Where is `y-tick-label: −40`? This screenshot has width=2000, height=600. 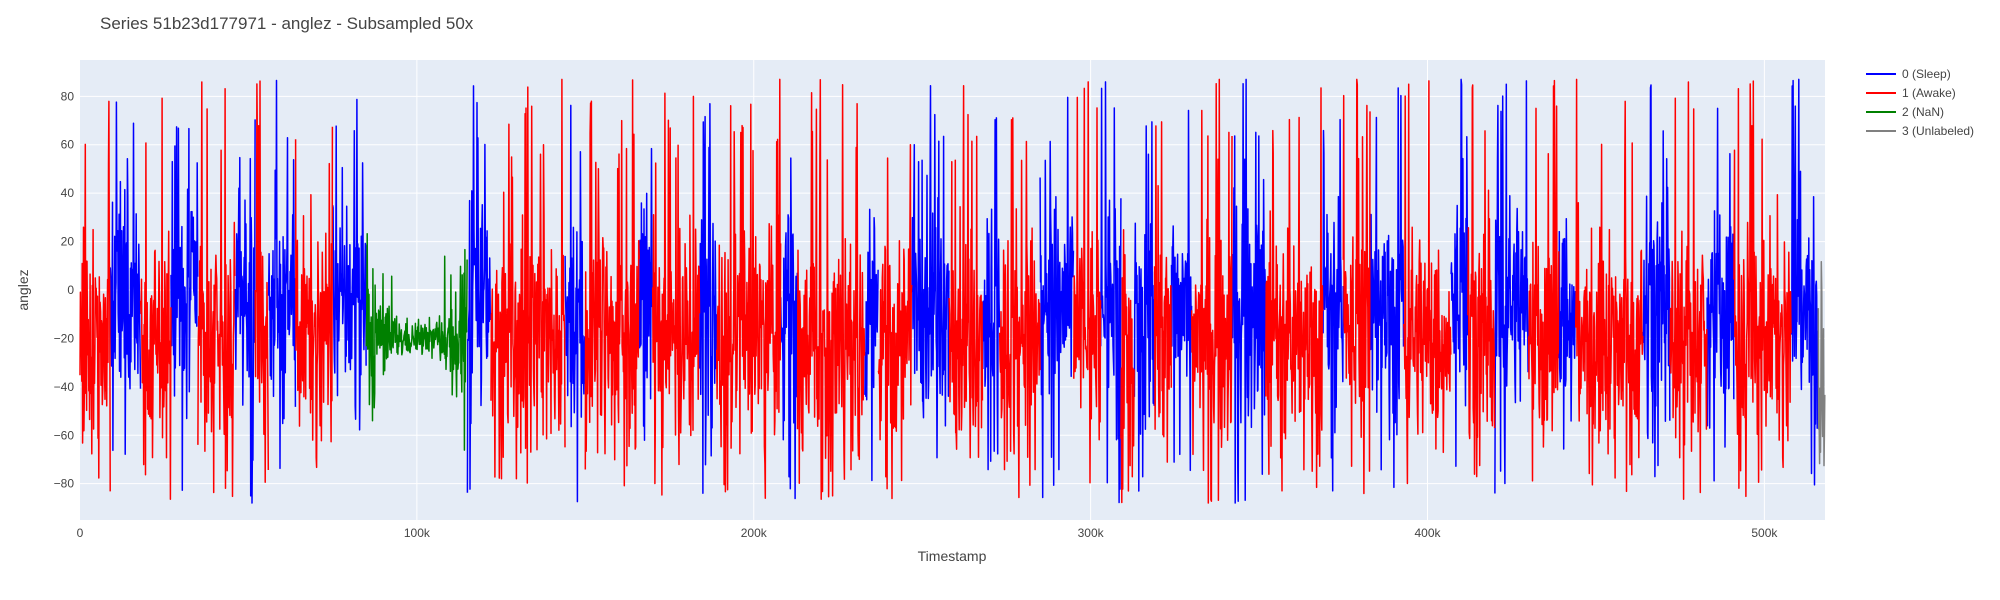 y-tick-label: −40 is located at coordinates (64, 387).